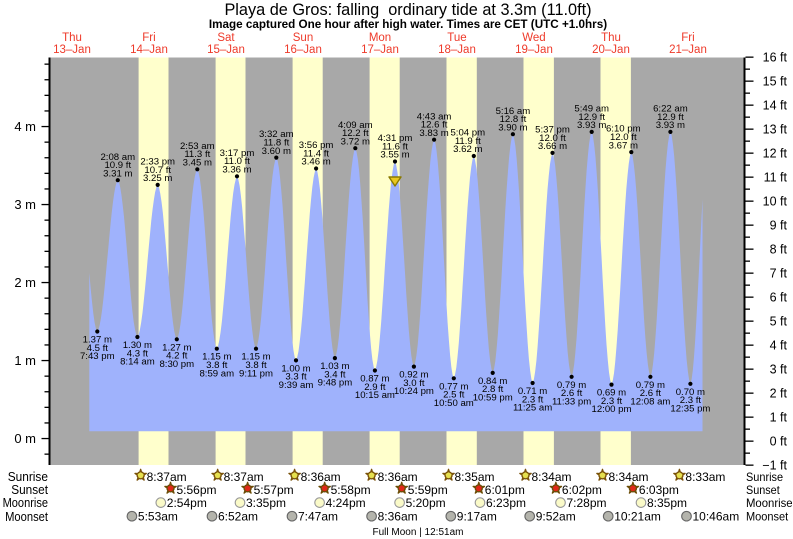 This screenshot has width=793, height=539. I want to click on svg-text: 6 ft, so click(779, 298).